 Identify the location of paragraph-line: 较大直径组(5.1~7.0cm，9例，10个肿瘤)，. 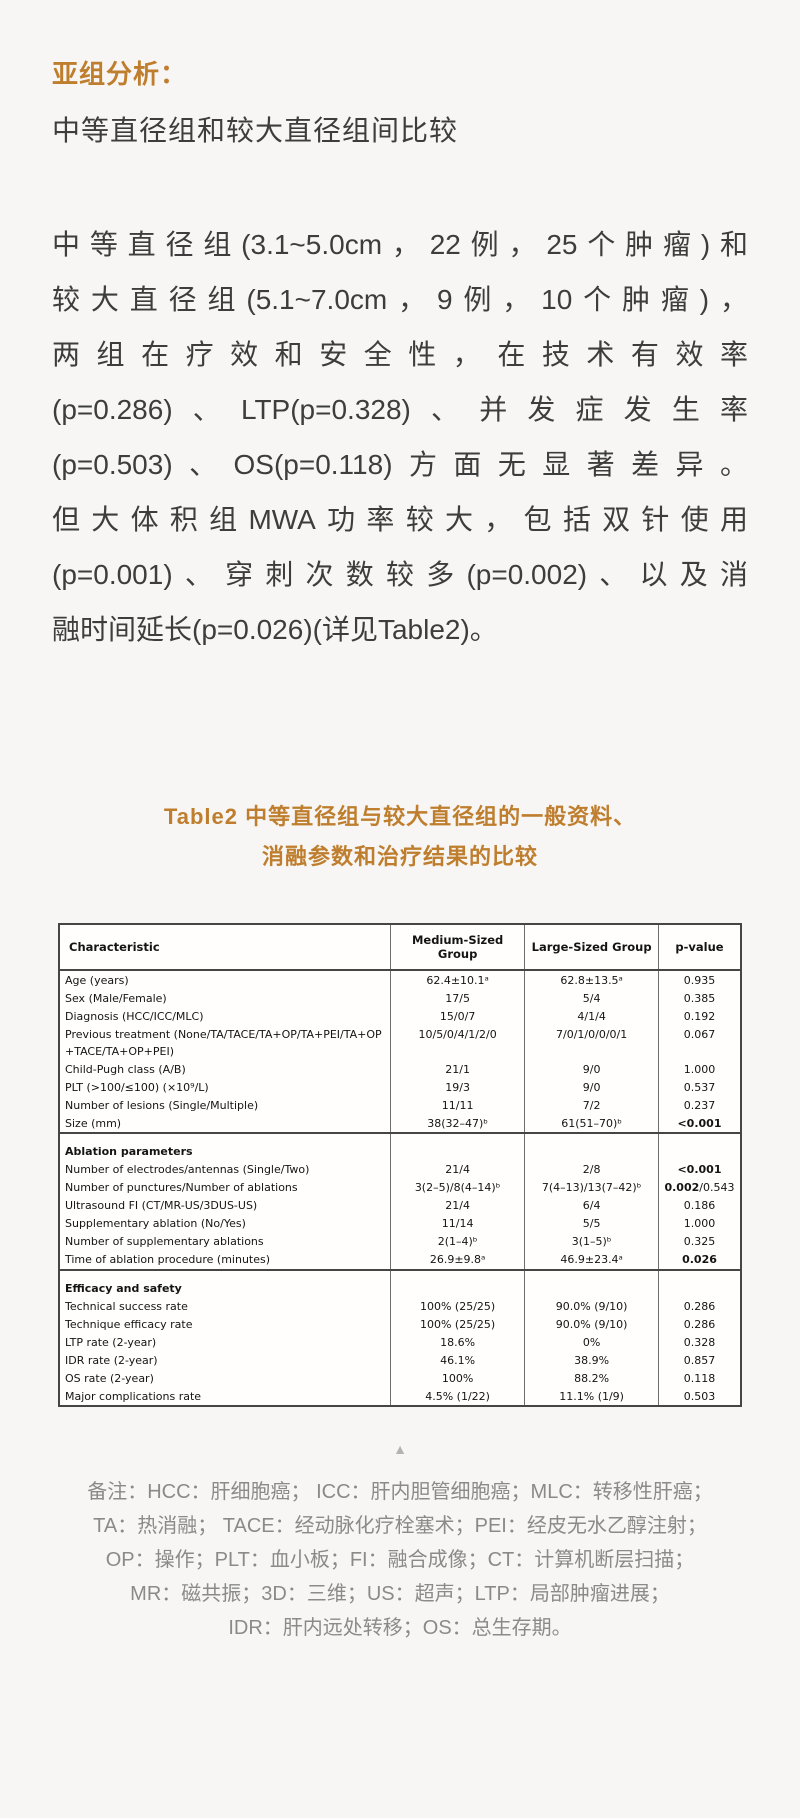
(400, 299).